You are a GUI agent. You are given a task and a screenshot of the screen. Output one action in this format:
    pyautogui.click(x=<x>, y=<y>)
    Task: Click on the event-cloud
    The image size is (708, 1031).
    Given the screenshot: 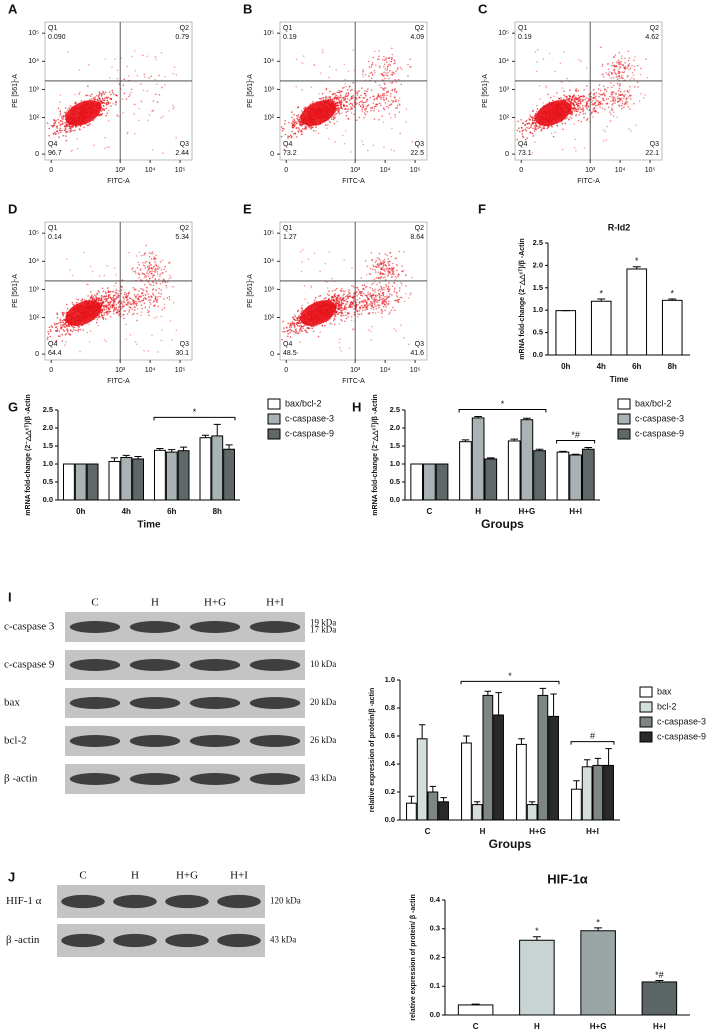 What is the action you would take?
    pyautogui.click(x=112, y=298)
    